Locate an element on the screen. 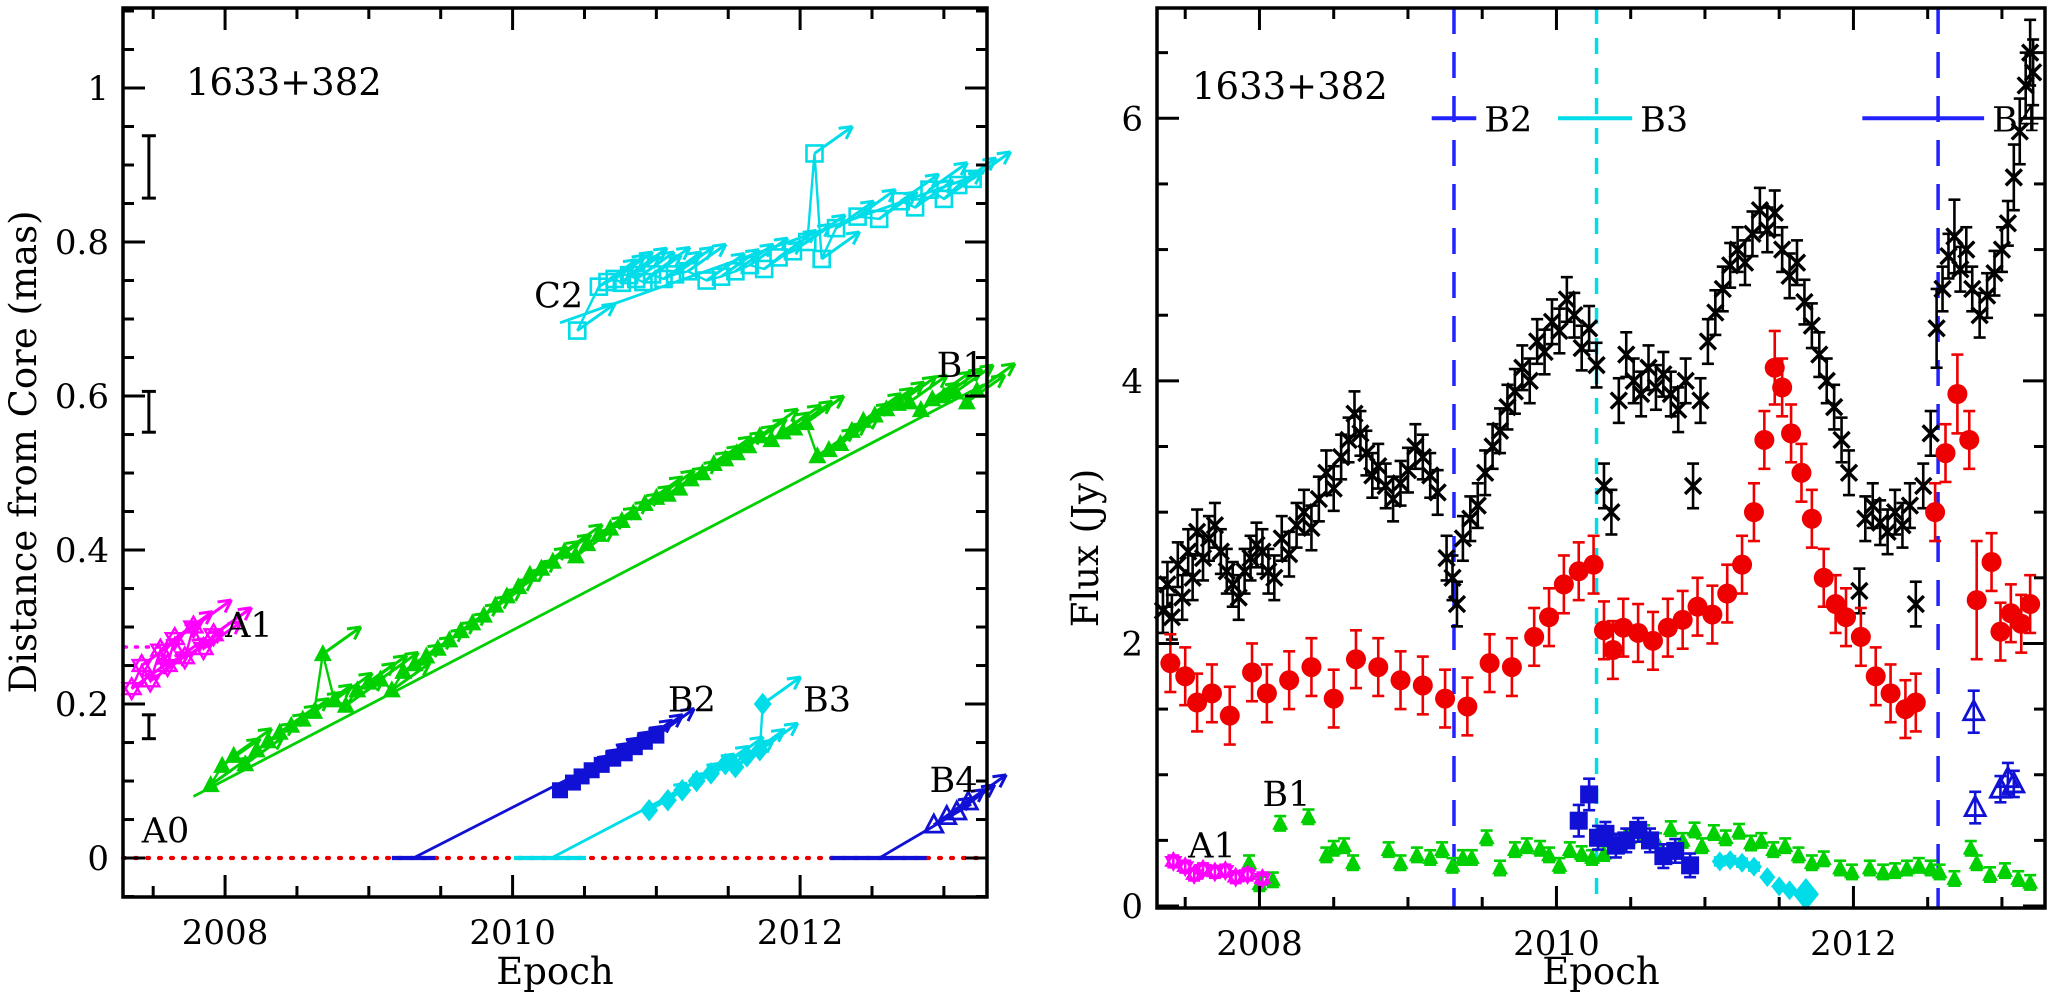 Image resolution: width=2052 pixels, height=1003 pixels. left-x-axis-label: Epoch is located at coordinates (555, 971).